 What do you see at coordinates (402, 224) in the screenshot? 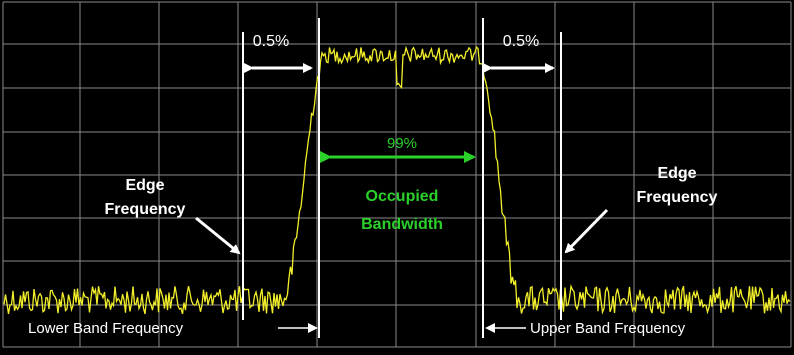
I see `occupied-label-line2: Bandwidth` at bounding box center [402, 224].